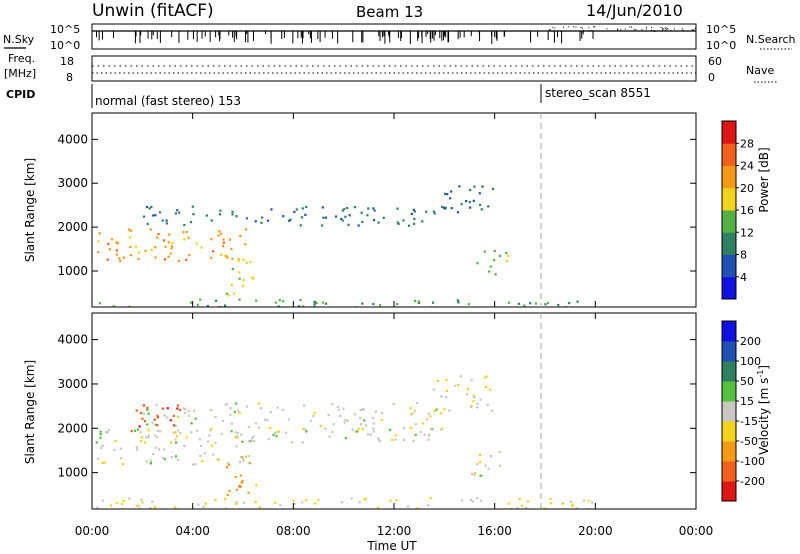  I want to click on colorbar-tick-label: -15, so click(749, 421).